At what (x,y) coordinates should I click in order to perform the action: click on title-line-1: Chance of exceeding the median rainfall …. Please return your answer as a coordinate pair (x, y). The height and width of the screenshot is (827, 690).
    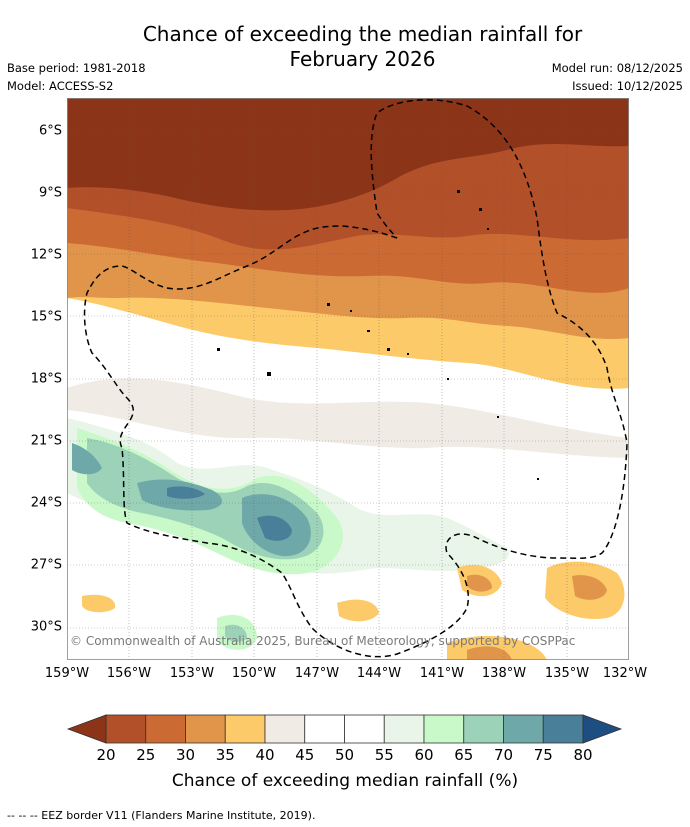
    Looking at the image, I should click on (362, 34).